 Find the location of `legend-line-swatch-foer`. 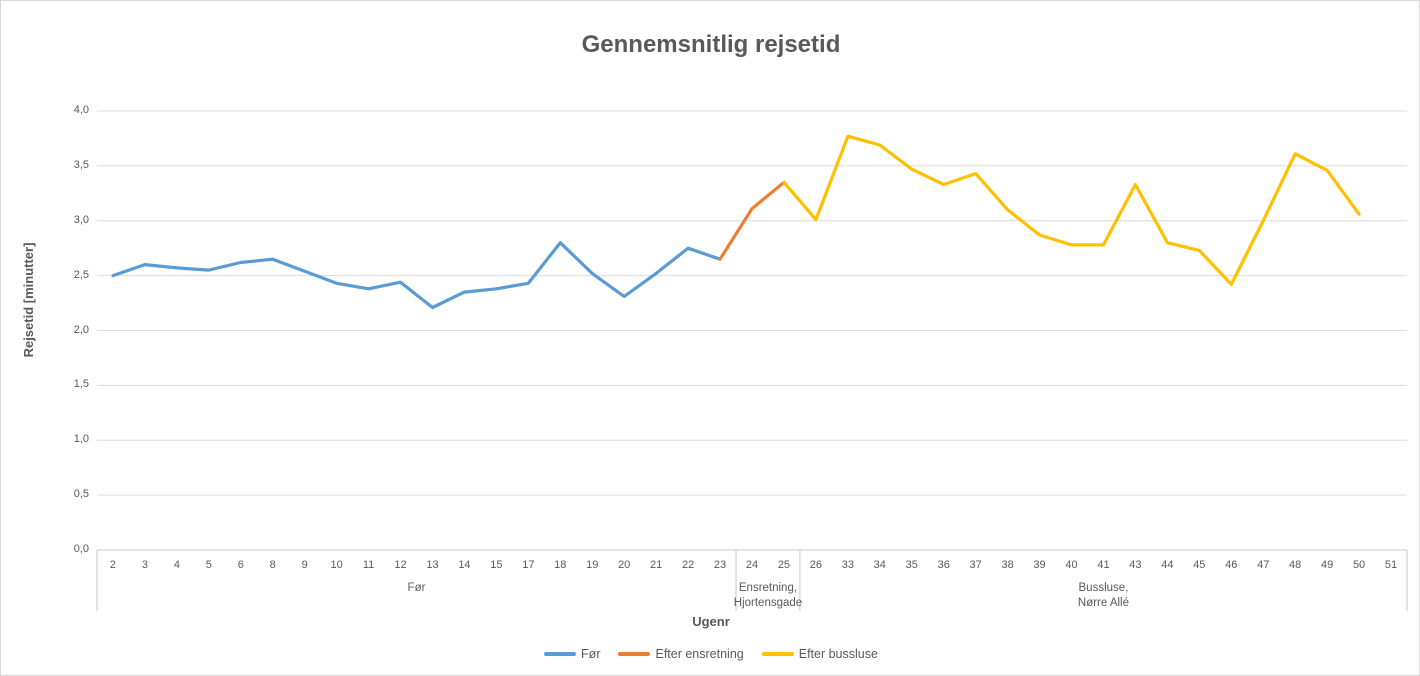

legend-line-swatch-foer is located at coordinates (560, 654).